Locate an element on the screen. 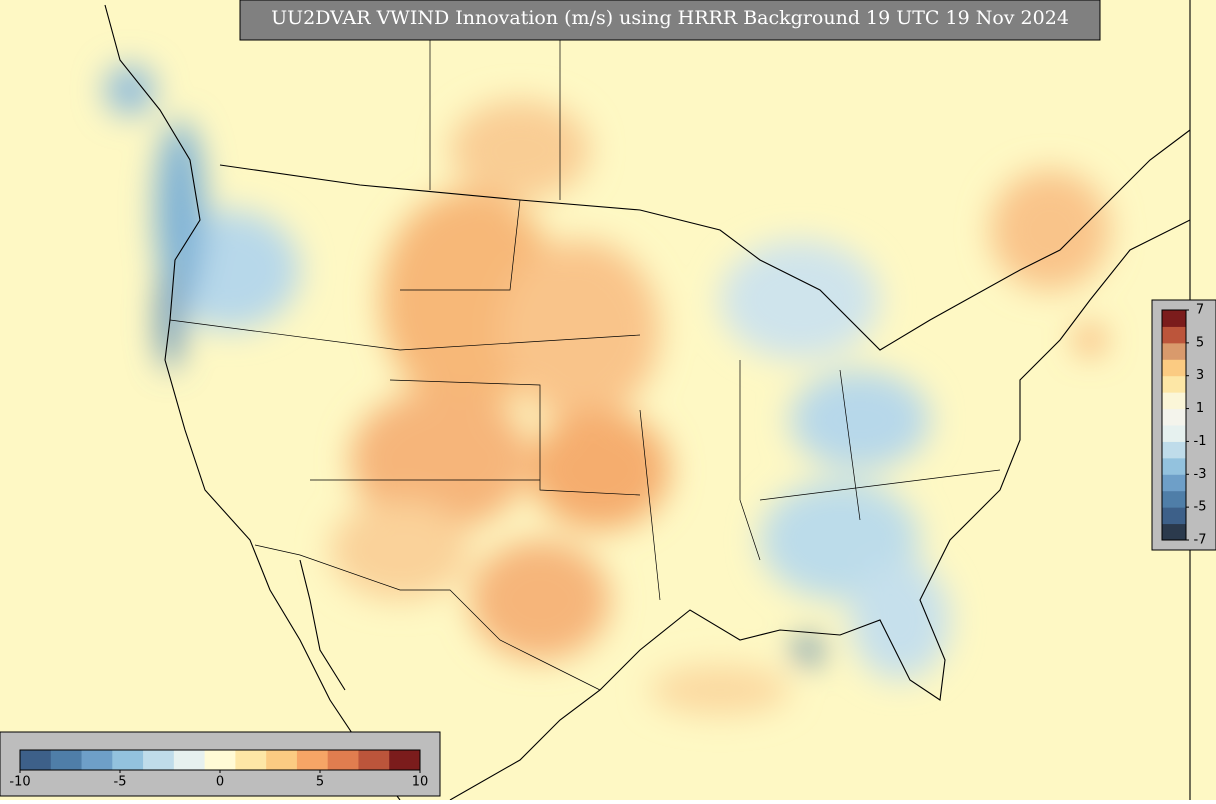 The height and width of the screenshot is (804, 1216). colorbar-tick-label: -3 is located at coordinates (1200, 474).